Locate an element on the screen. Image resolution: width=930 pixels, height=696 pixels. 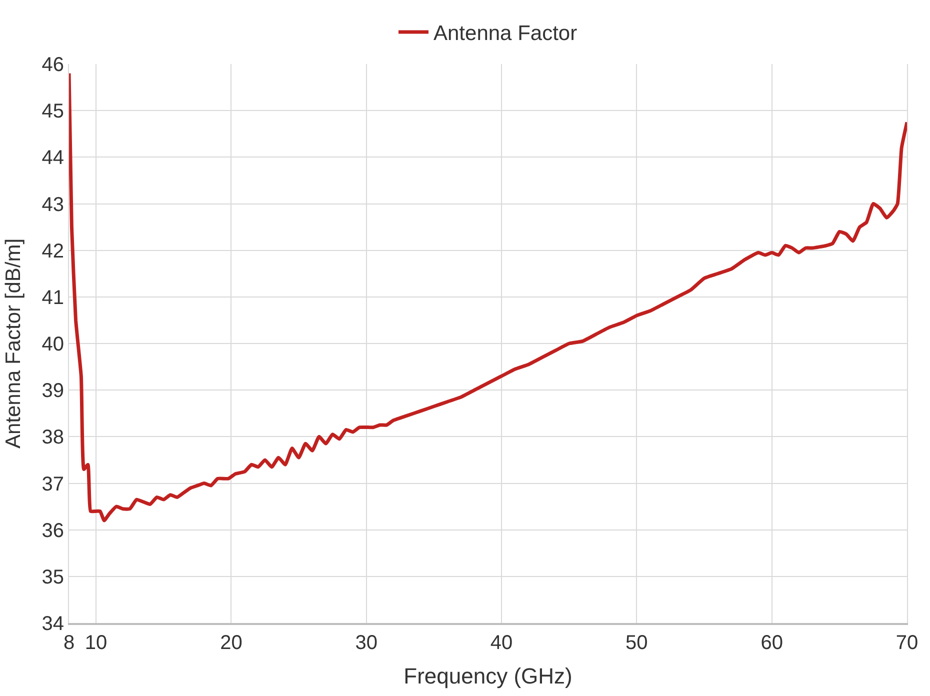
y-tick-label: 45 is located at coordinates (53, 111).